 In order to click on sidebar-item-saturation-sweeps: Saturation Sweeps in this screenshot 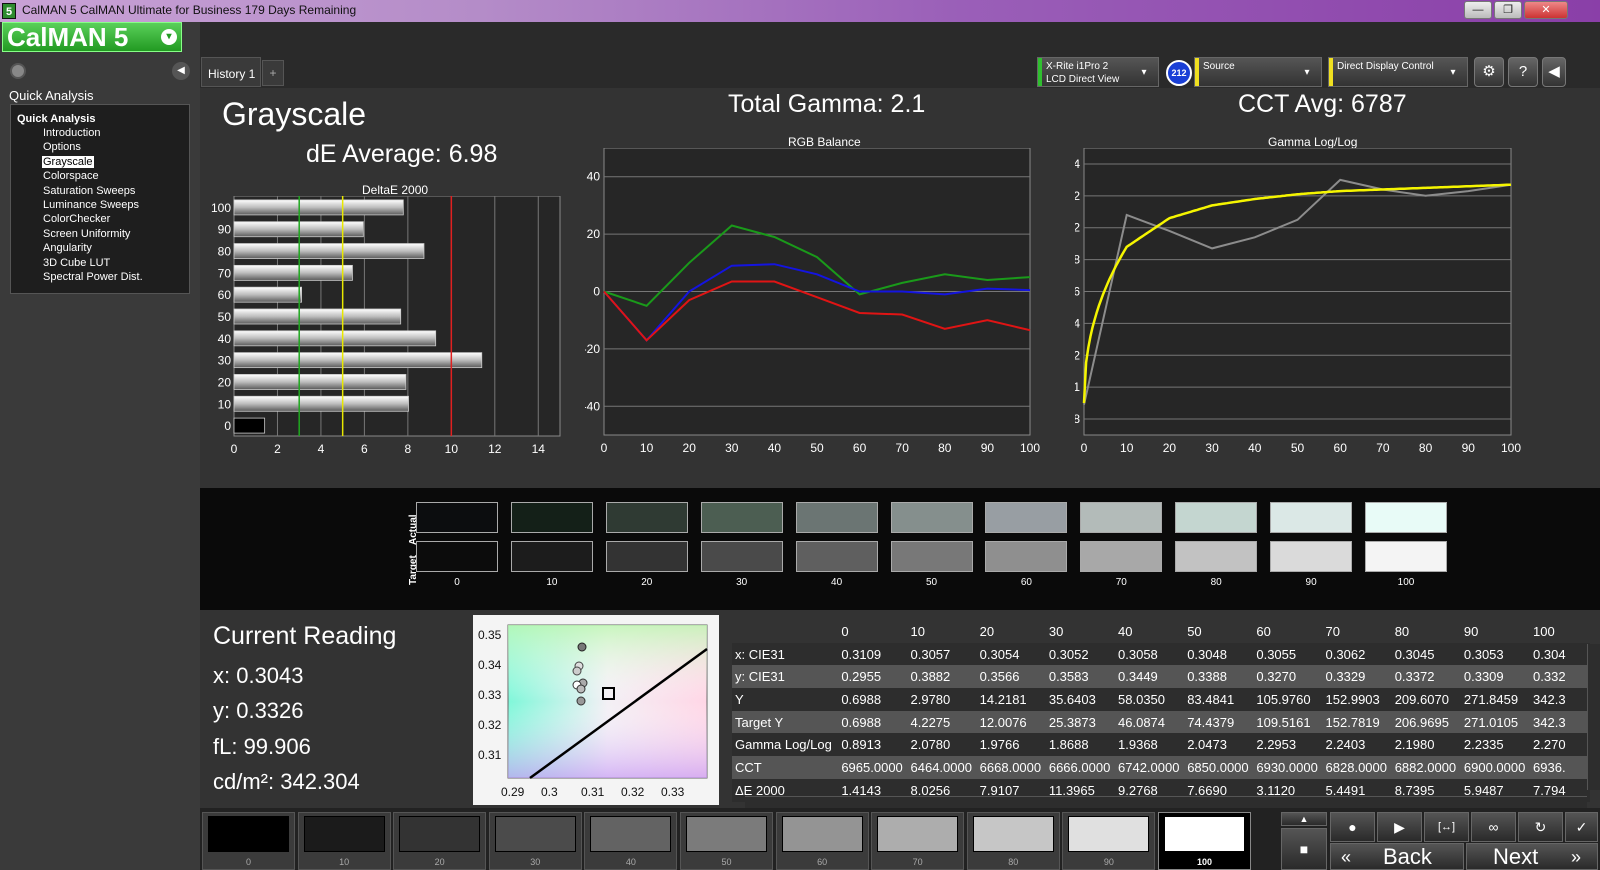, I will do `click(89, 190)`.